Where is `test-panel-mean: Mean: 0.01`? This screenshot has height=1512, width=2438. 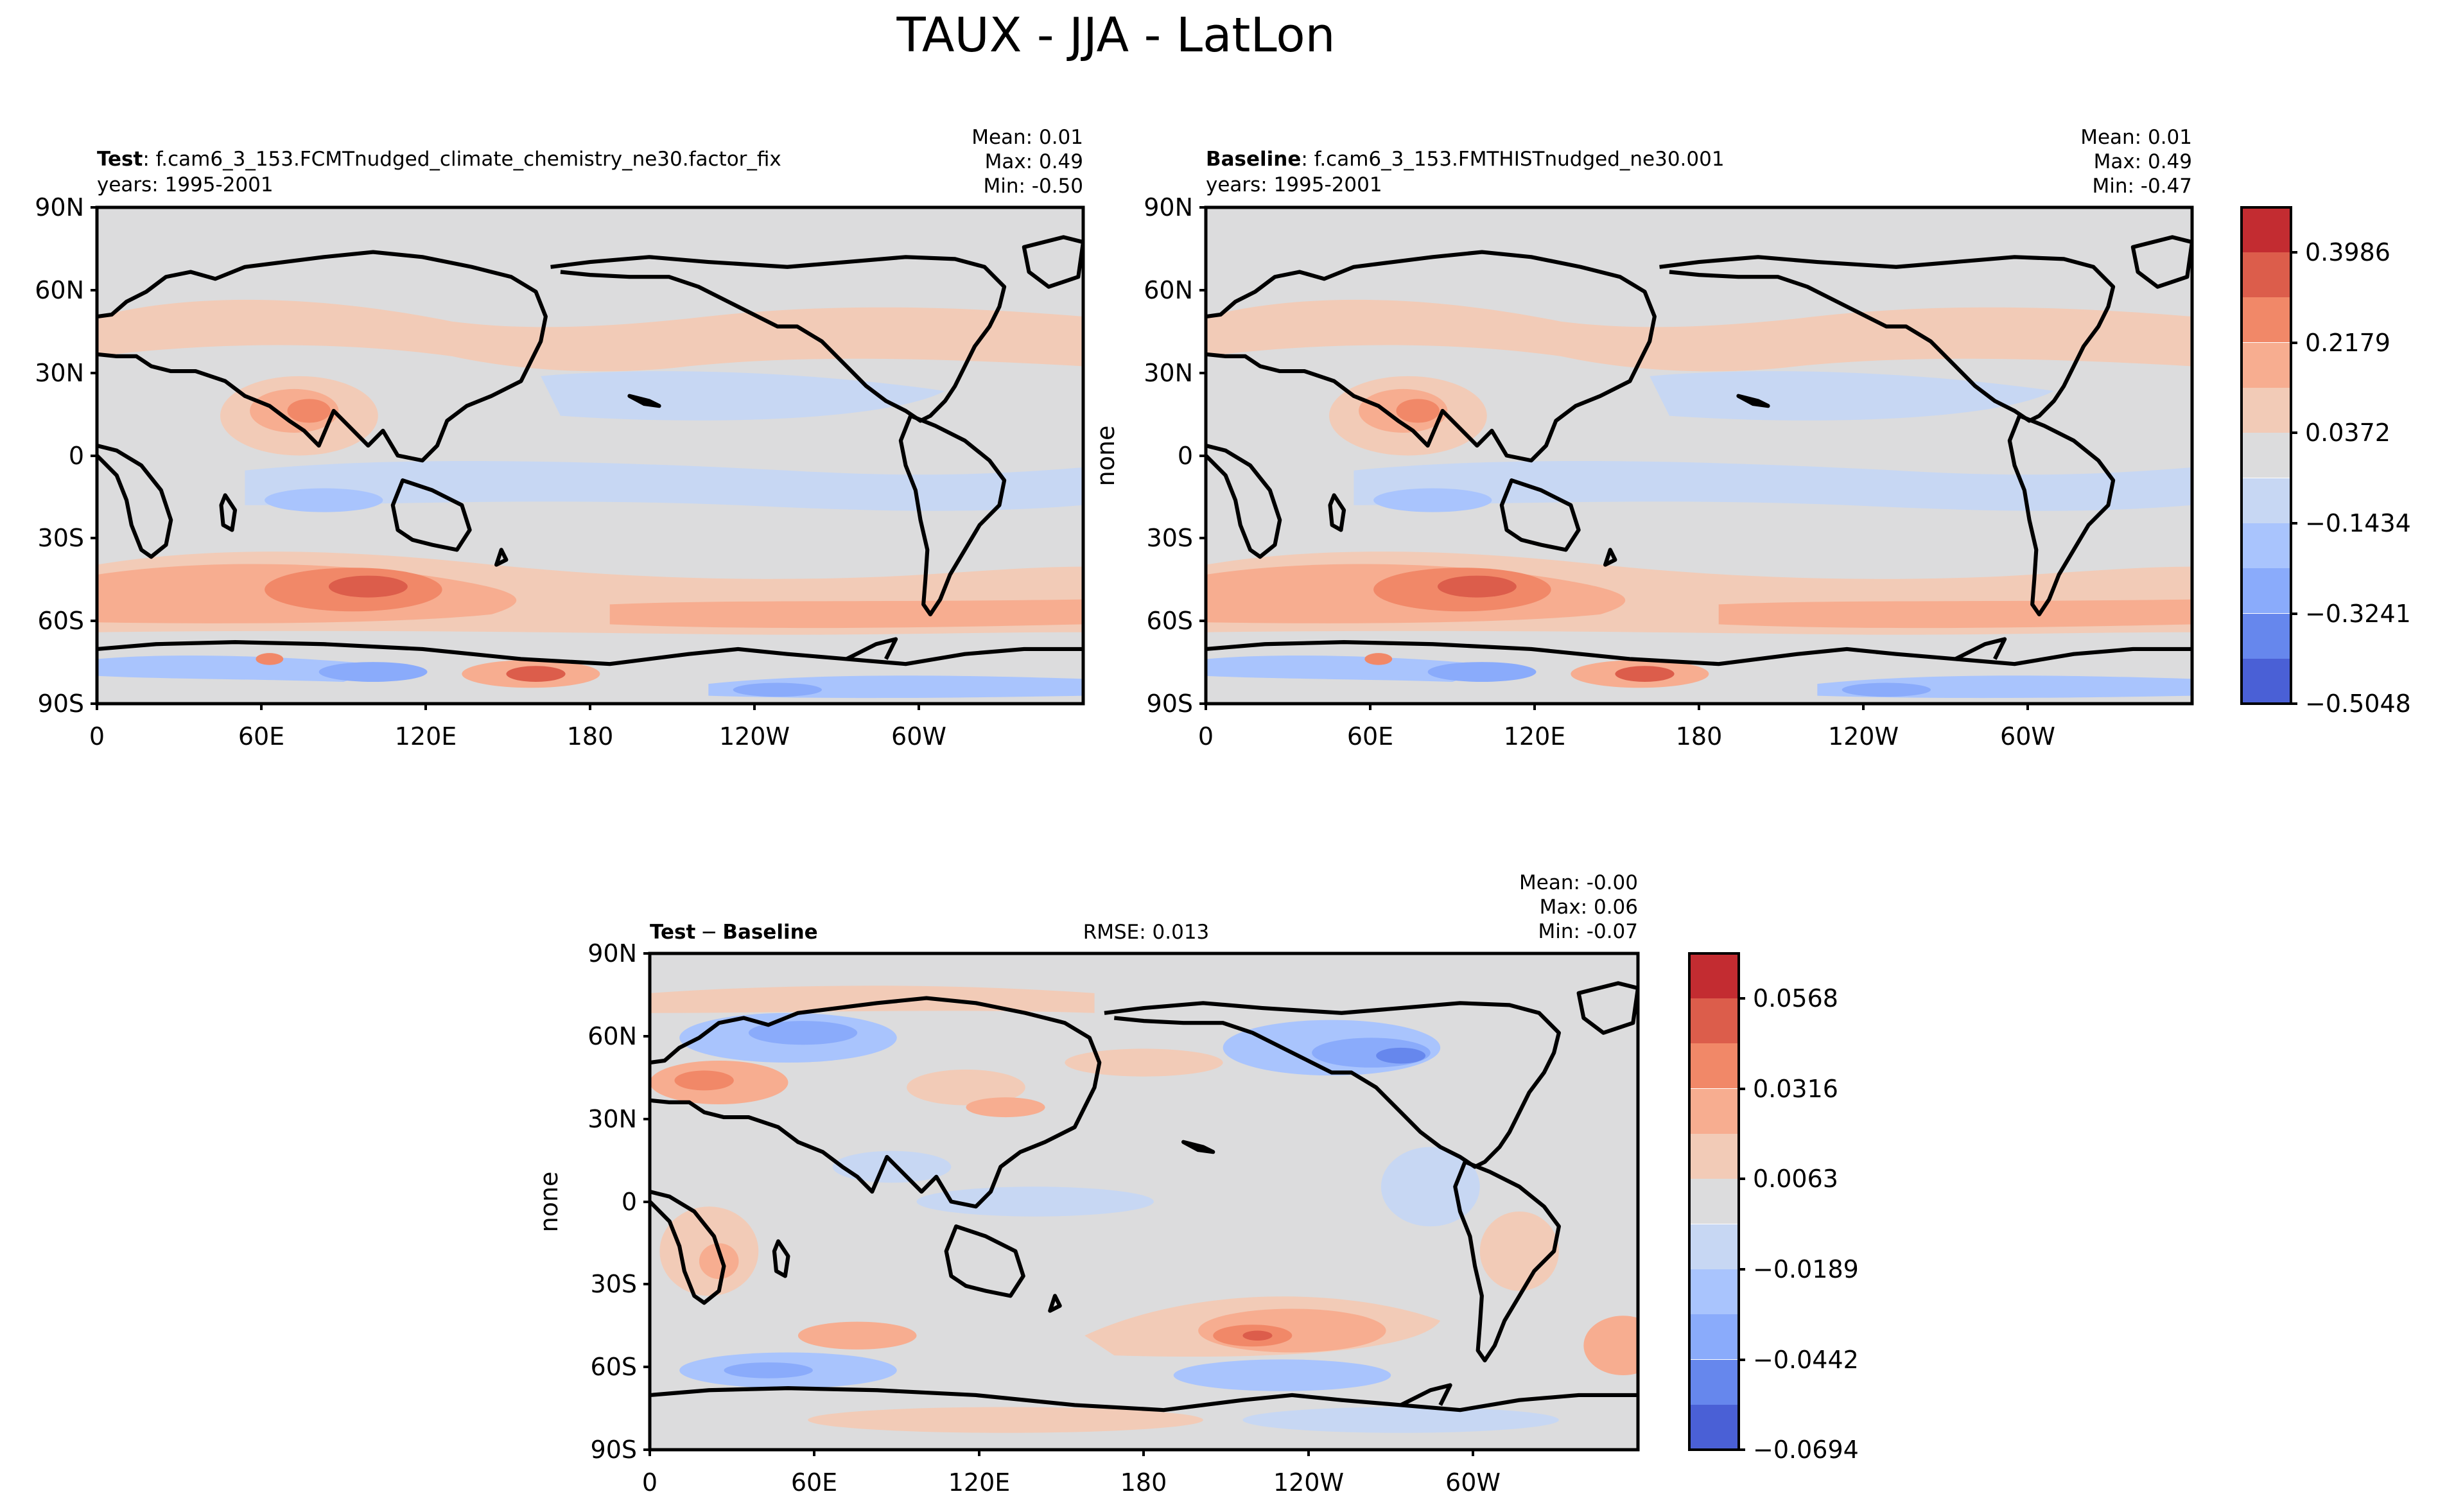
test-panel-mean: Mean: 0.01 is located at coordinates (1027, 137).